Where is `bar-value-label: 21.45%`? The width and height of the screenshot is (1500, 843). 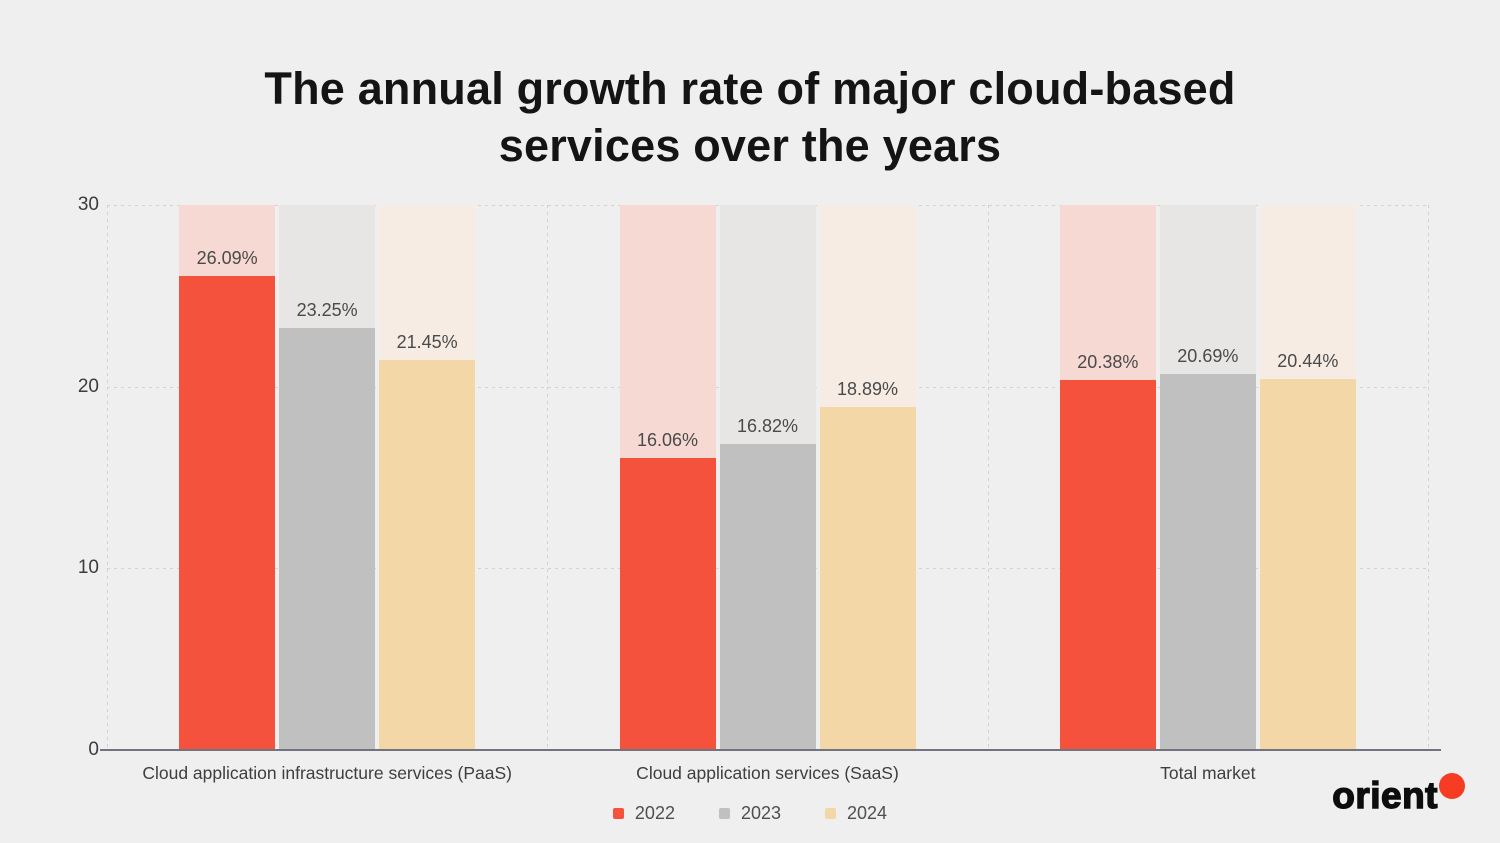
bar-value-label: 21.45% is located at coordinates (427, 342).